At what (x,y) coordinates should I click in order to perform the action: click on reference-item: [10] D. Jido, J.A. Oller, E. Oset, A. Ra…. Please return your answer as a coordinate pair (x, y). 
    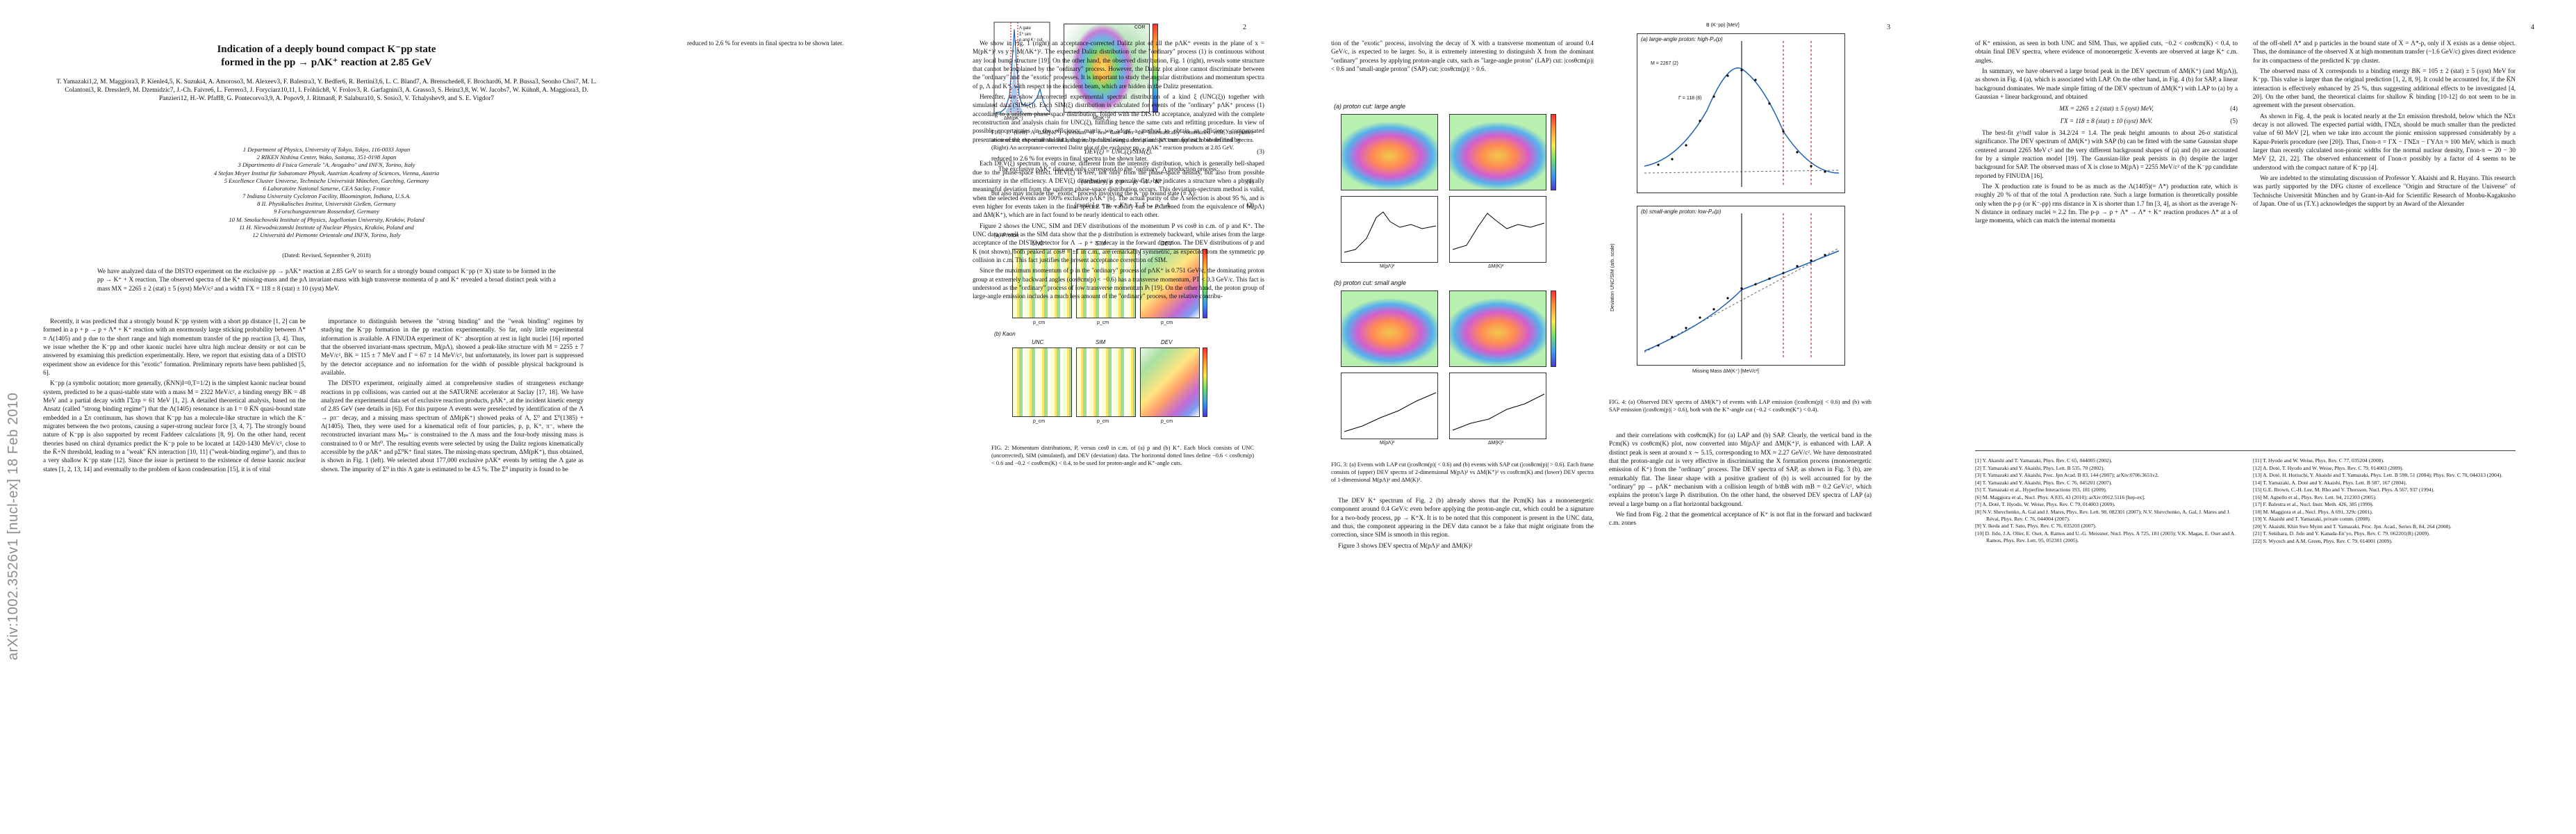
    Looking at the image, I should click on (2106, 536).